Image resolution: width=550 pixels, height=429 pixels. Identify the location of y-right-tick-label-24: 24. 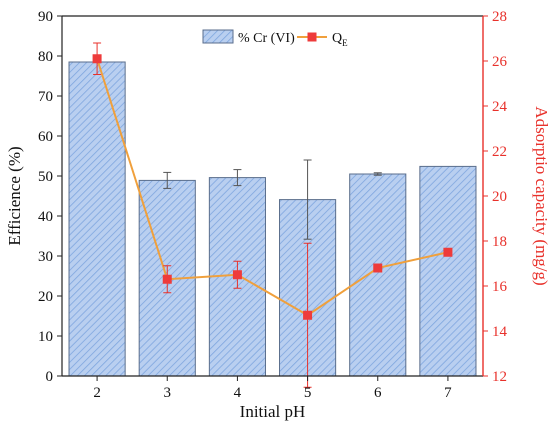
(500, 107).